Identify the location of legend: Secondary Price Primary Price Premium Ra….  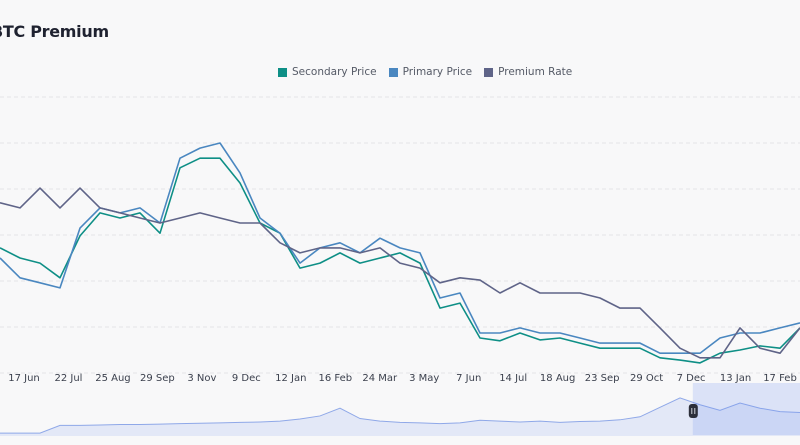
(425, 72).